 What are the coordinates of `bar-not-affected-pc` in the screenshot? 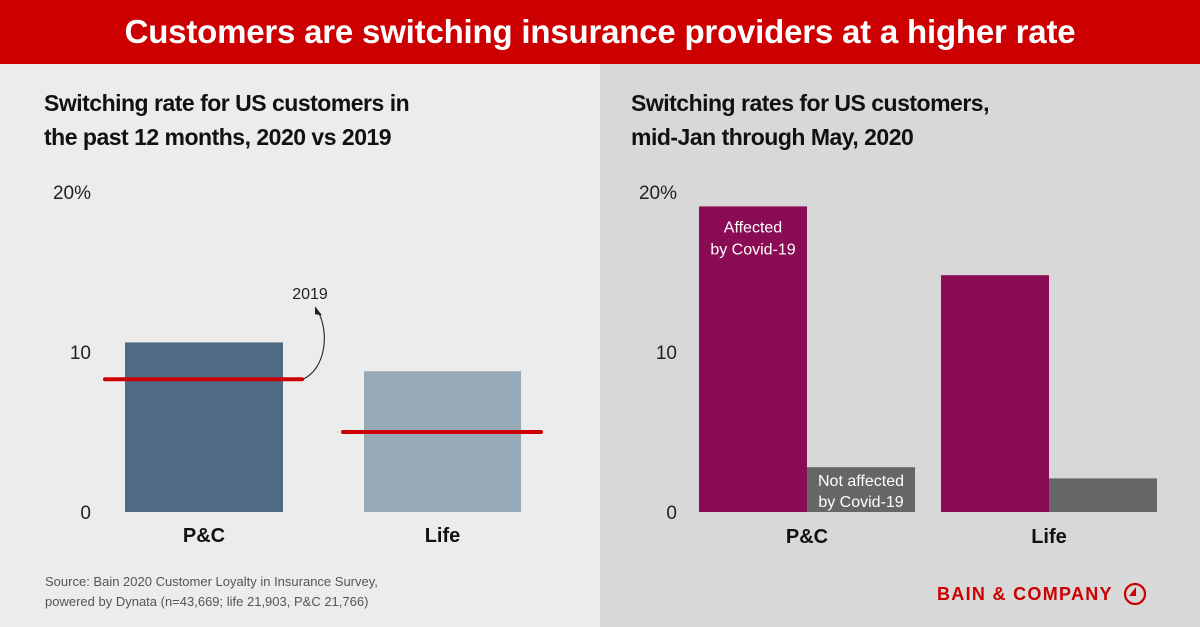 It's located at (861, 489).